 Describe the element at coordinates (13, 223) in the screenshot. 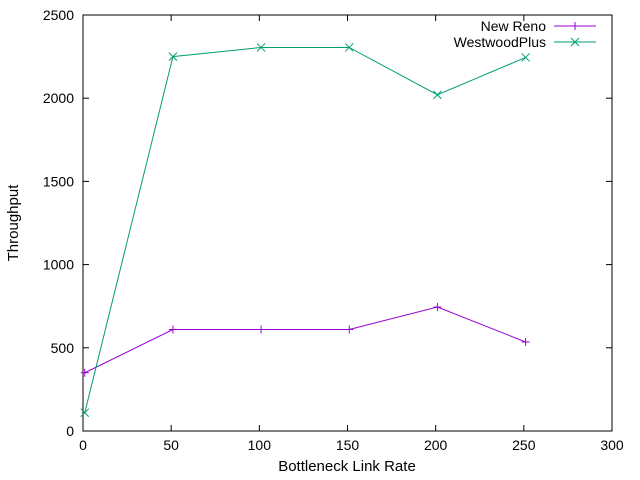

I see `y-axis-label: Throughput` at that location.